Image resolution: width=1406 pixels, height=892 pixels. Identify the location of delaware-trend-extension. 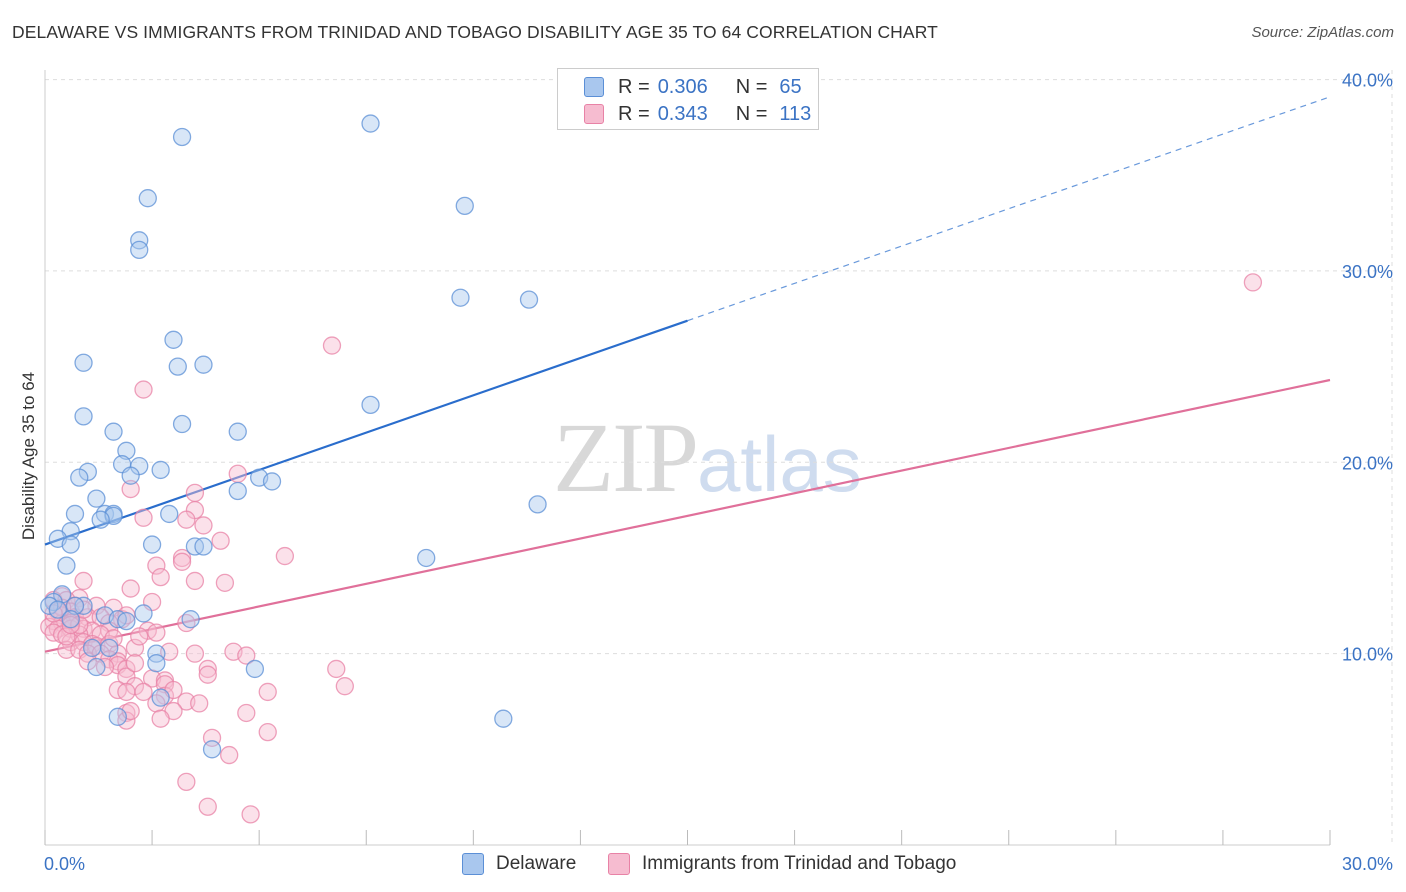
(1009, 209).